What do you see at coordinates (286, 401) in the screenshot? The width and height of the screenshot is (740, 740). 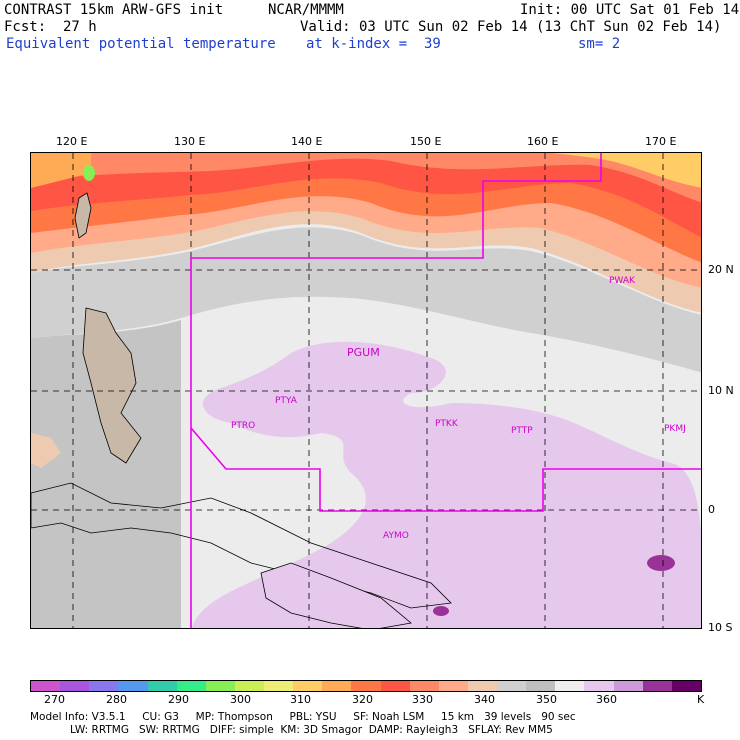 I see `station-ptya: PTYA` at bounding box center [286, 401].